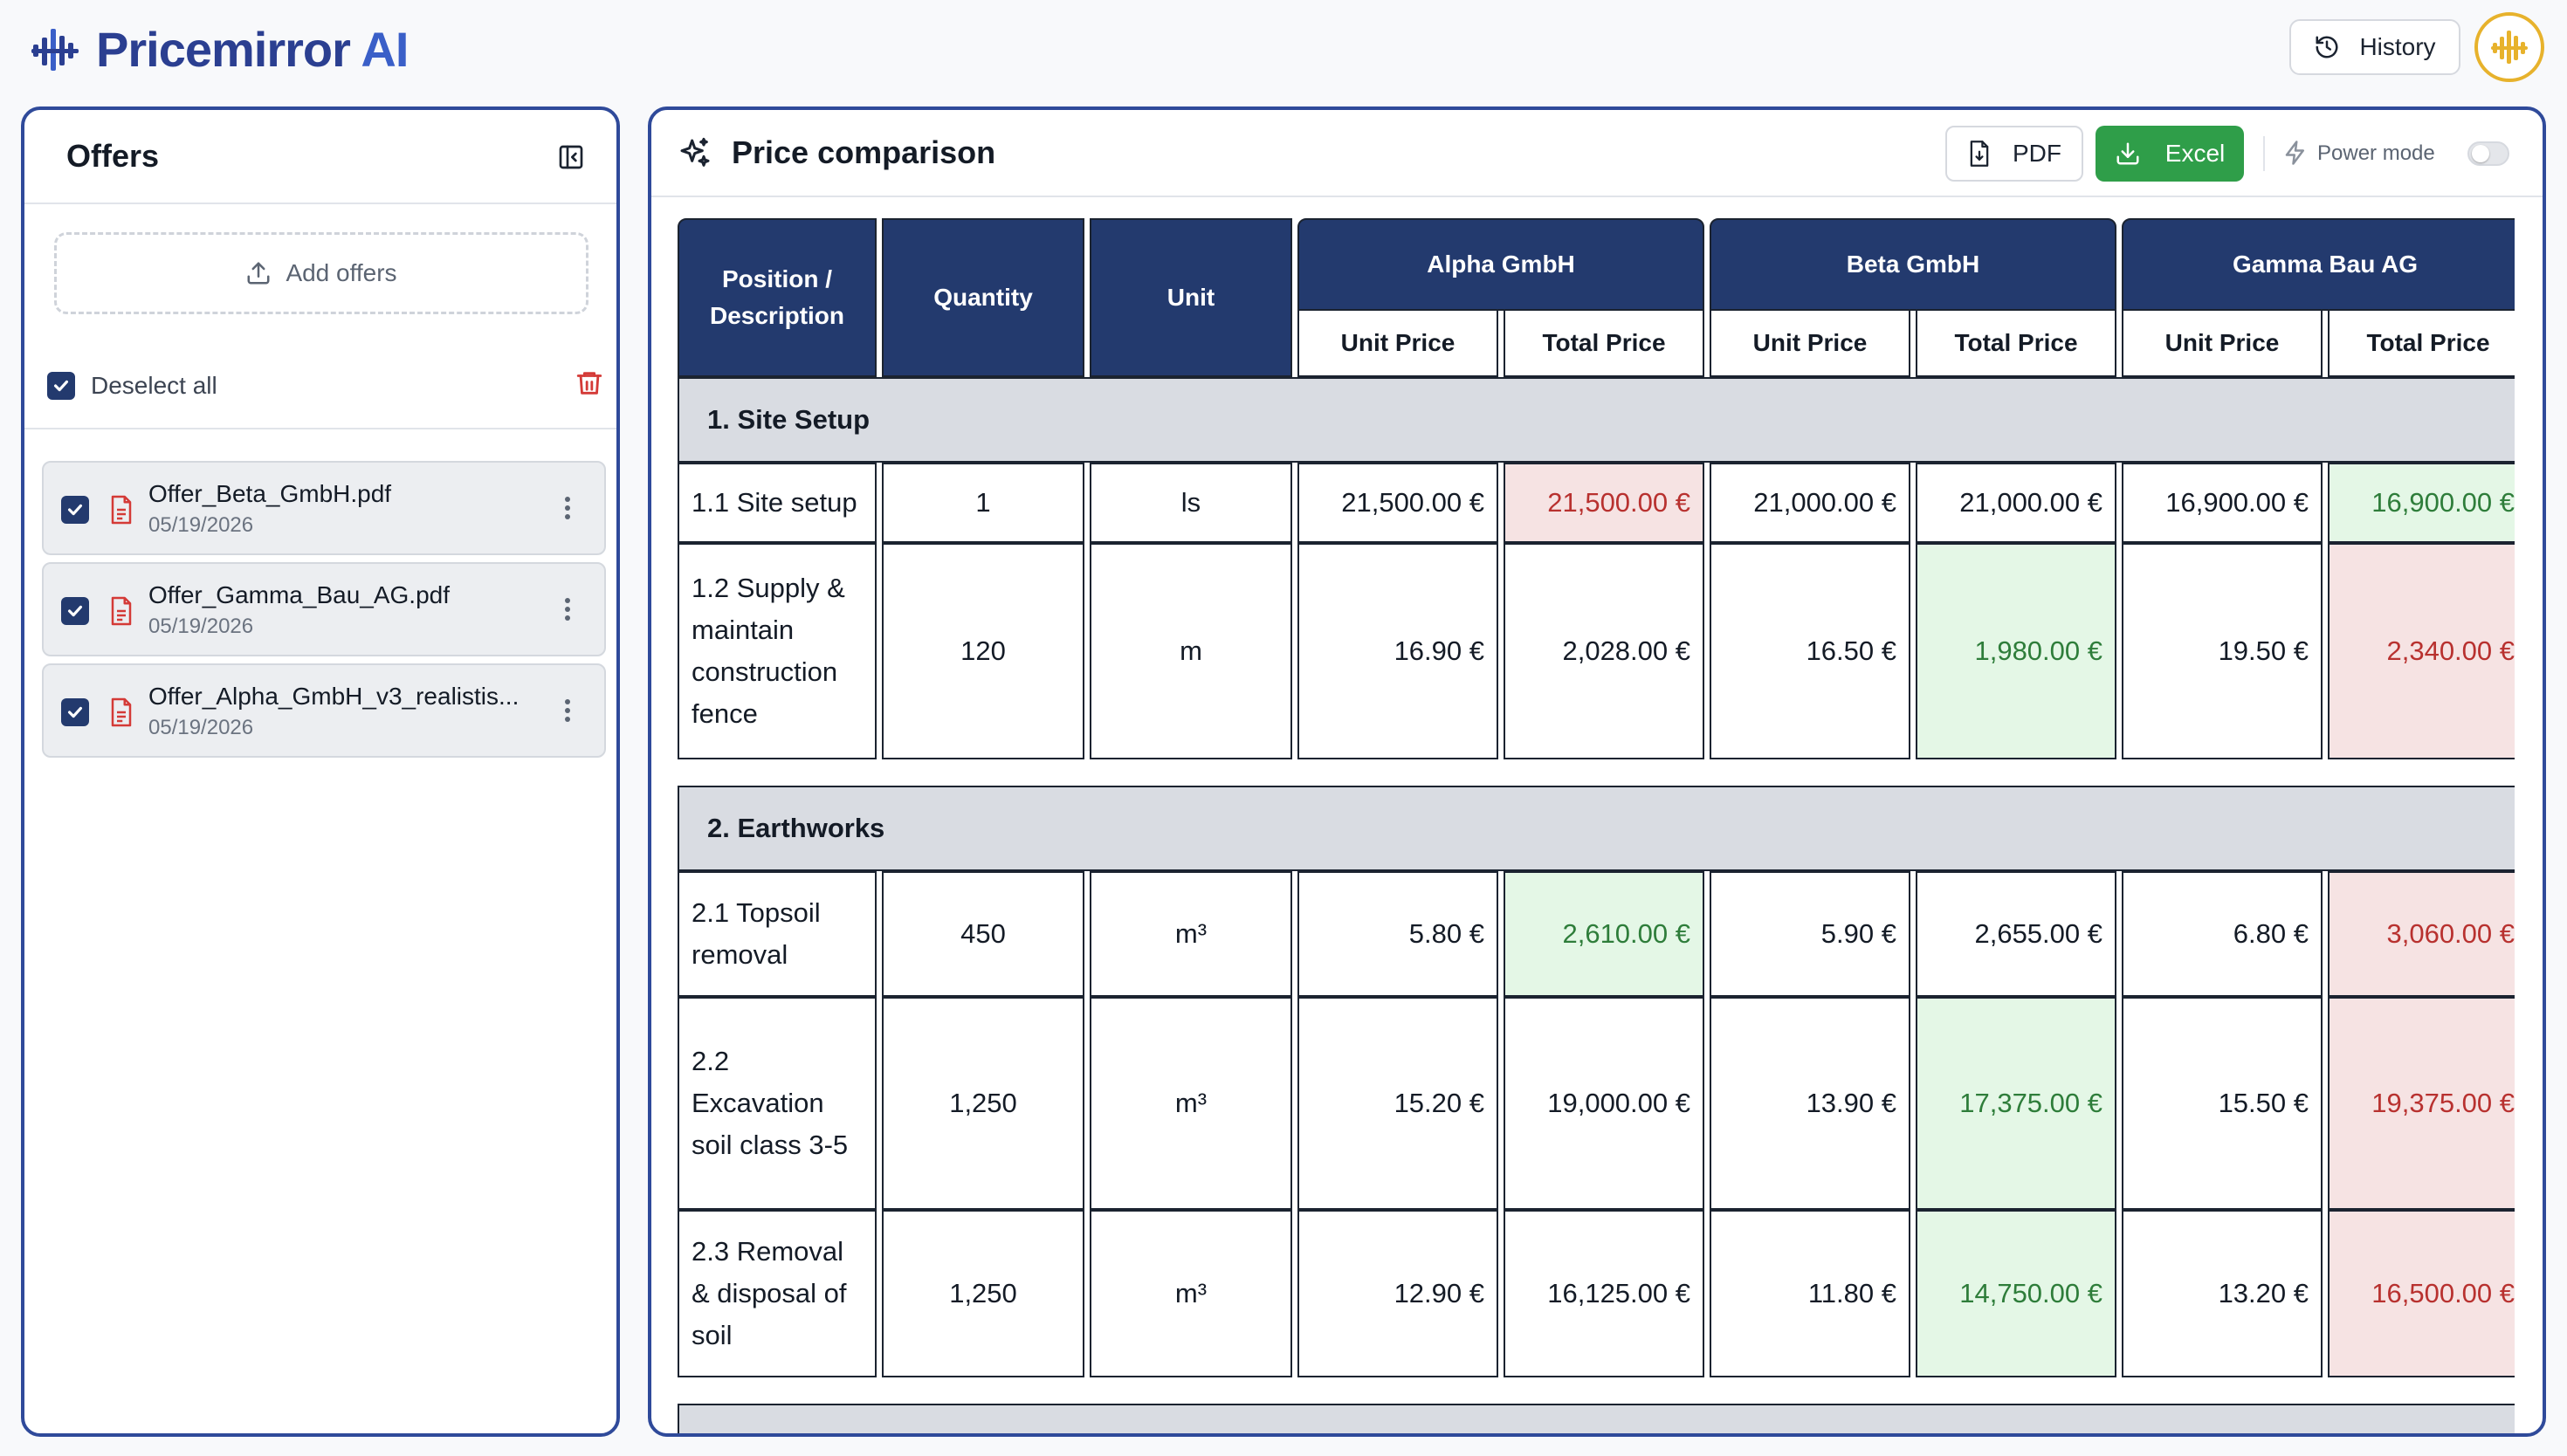 The width and height of the screenshot is (2567, 1456). Describe the element at coordinates (324, 609) in the screenshot. I see `offer-card-gamma: Offer_Gamma_Bau_AG.pdf 05/19/2026` at that location.